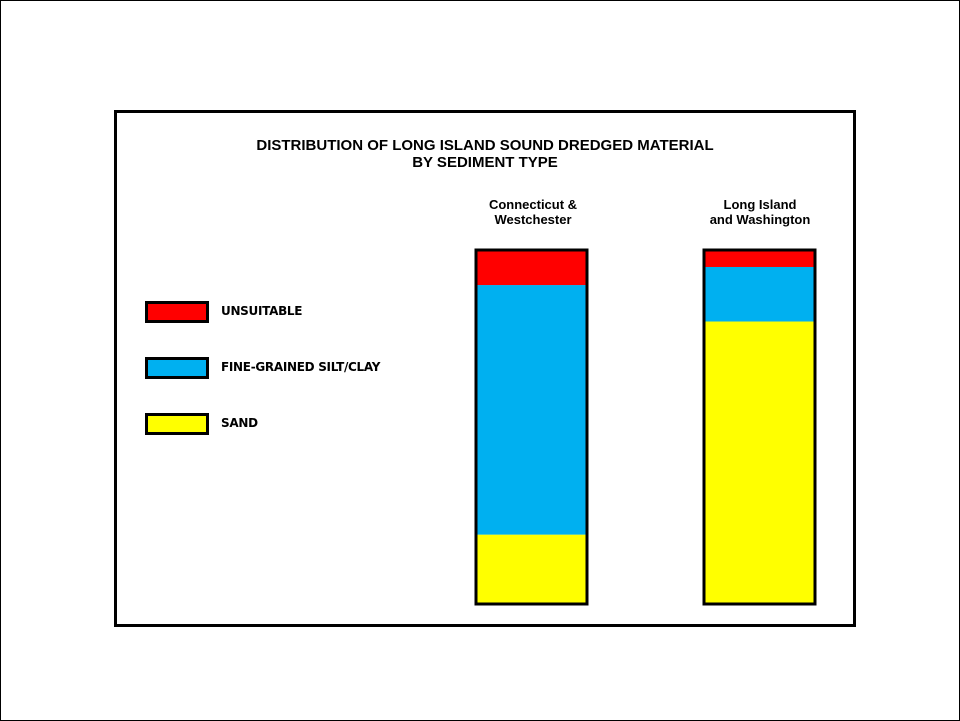 Image resolution: width=960 pixels, height=721 pixels. What do you see at coordinates (177, 312) in the screenshot?
I see `legend-swatch-unsuitable` at bounding box center [177, 312].